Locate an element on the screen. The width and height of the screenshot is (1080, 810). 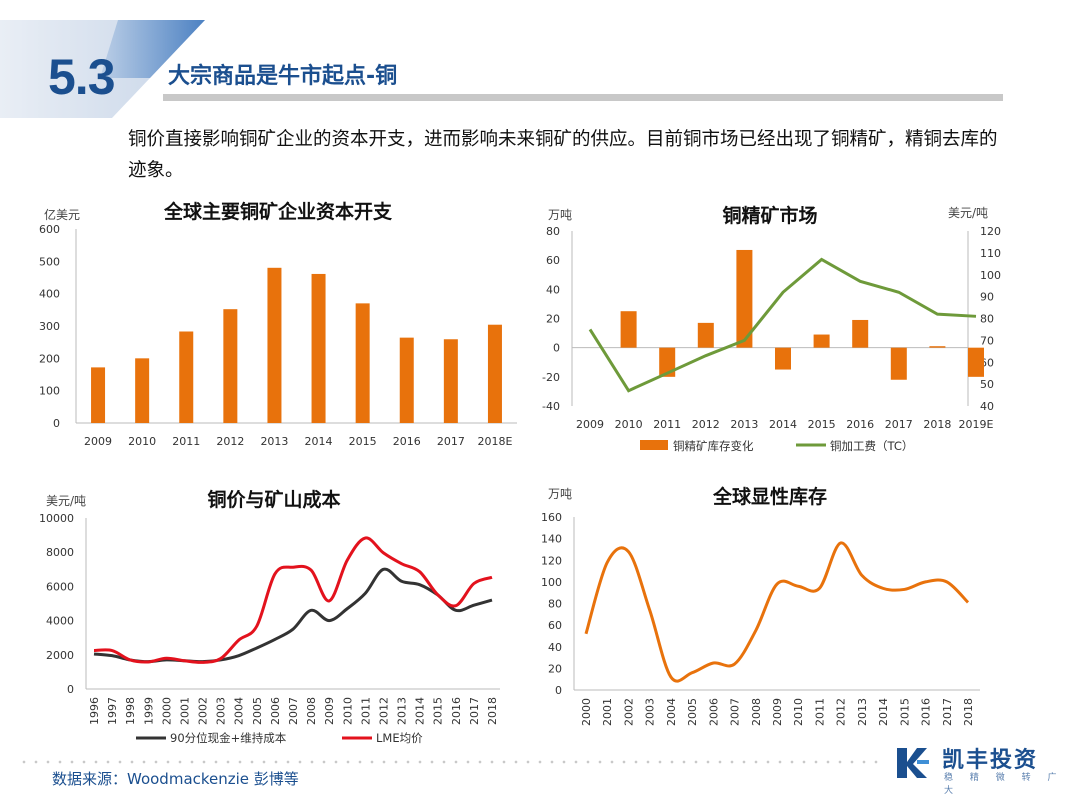
y-tick-label: -20 is located at coordinates (551, 377).